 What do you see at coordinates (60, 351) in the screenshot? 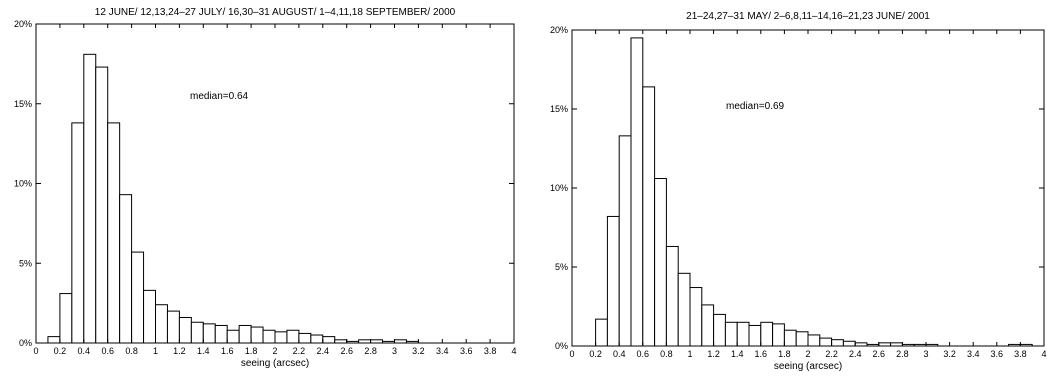
I see `x-tick-label: 0.2` at bounding box center [60, 351].